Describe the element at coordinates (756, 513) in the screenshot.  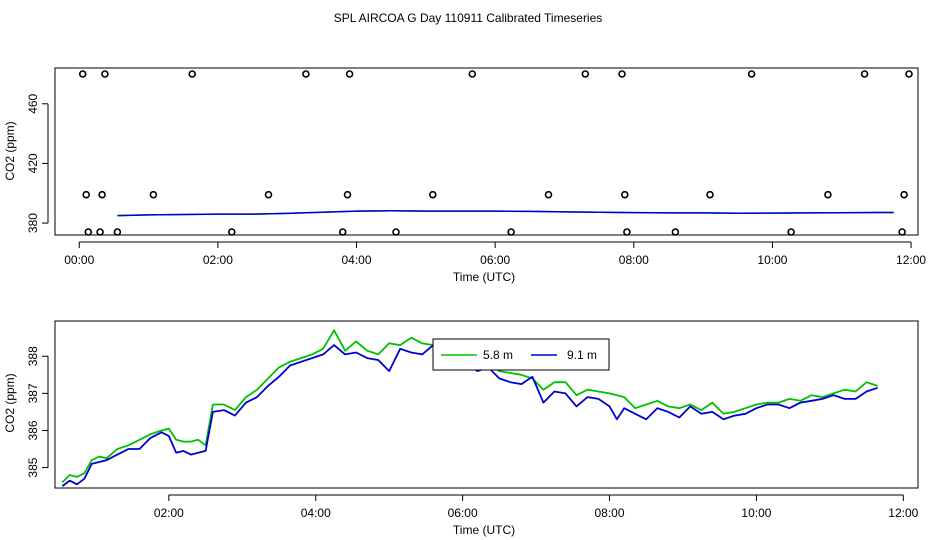
I see `bottom-x-tick-label: 10:00` at that location.